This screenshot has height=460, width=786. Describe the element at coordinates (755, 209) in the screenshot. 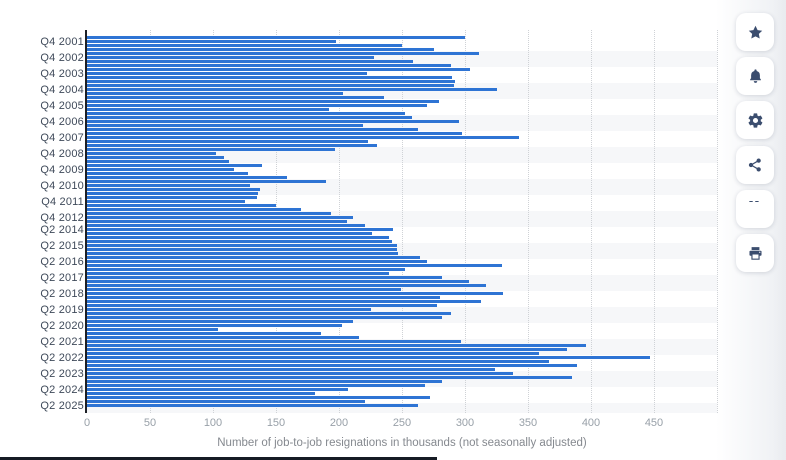

I see `cite-button: “` at that location.